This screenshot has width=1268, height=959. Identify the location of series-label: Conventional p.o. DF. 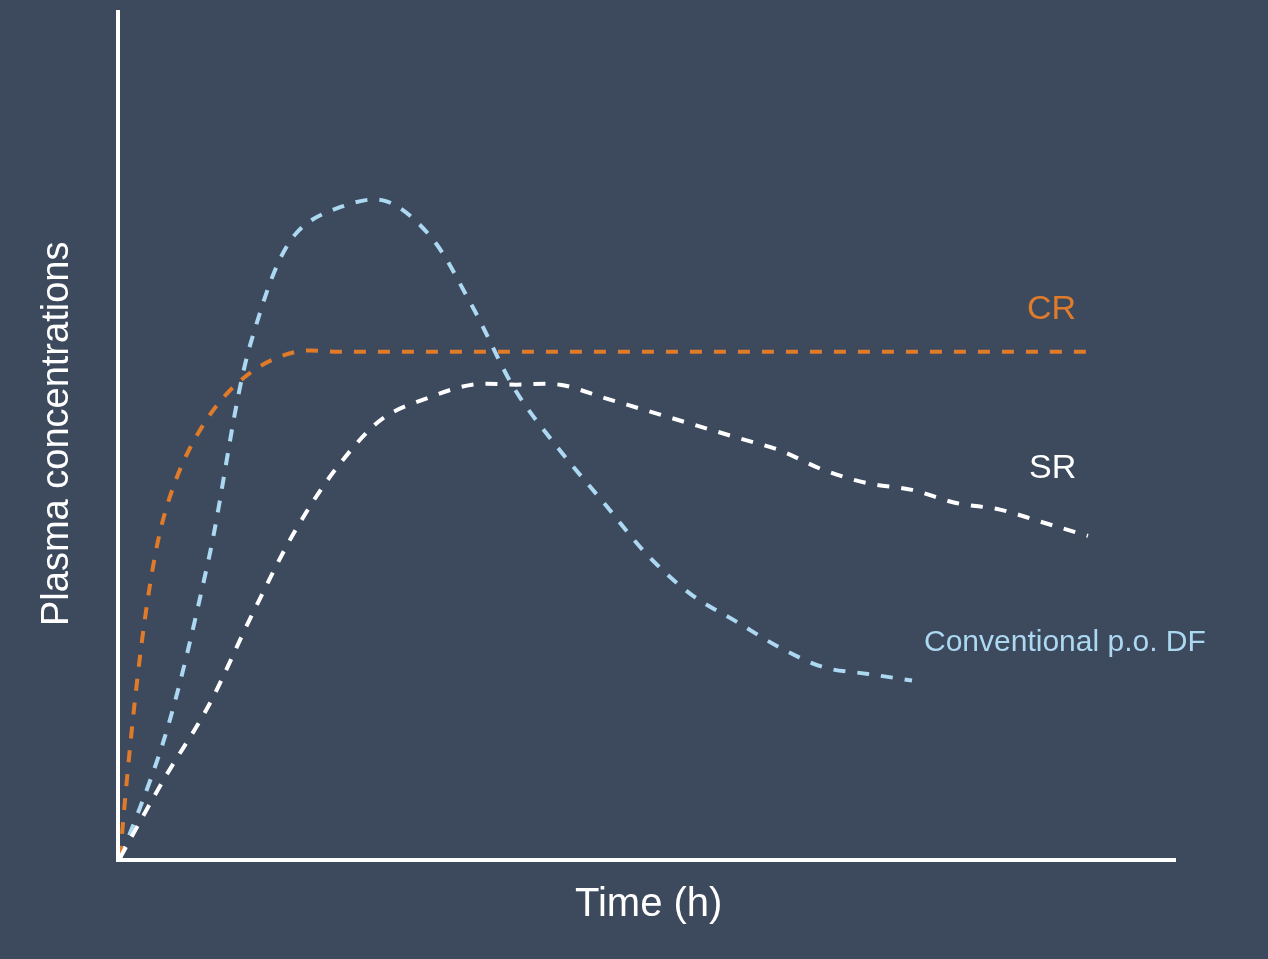
(1065, 640).